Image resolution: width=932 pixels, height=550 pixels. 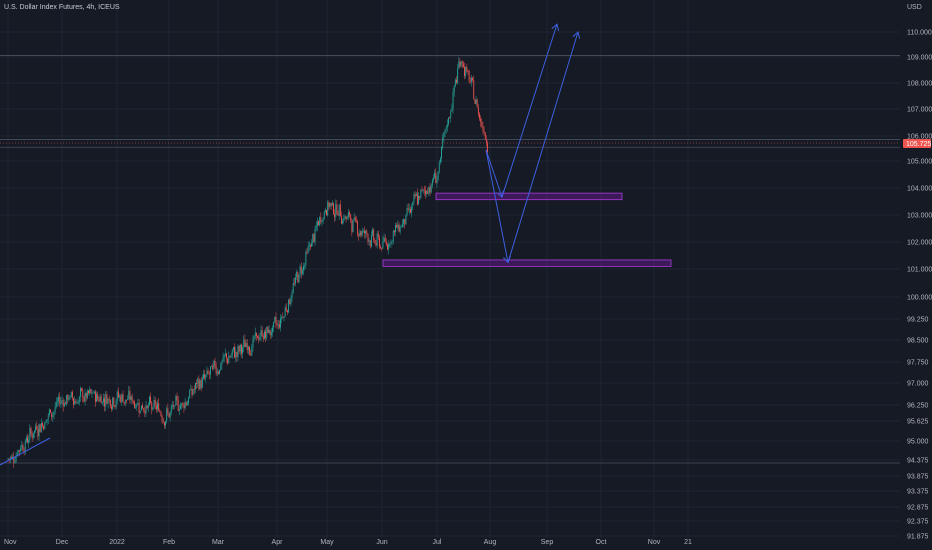 What do you see at coordinates (918, 320) in the screenshot?
I see `y-tick-label: 99.250` at bounding box center [918, 320].